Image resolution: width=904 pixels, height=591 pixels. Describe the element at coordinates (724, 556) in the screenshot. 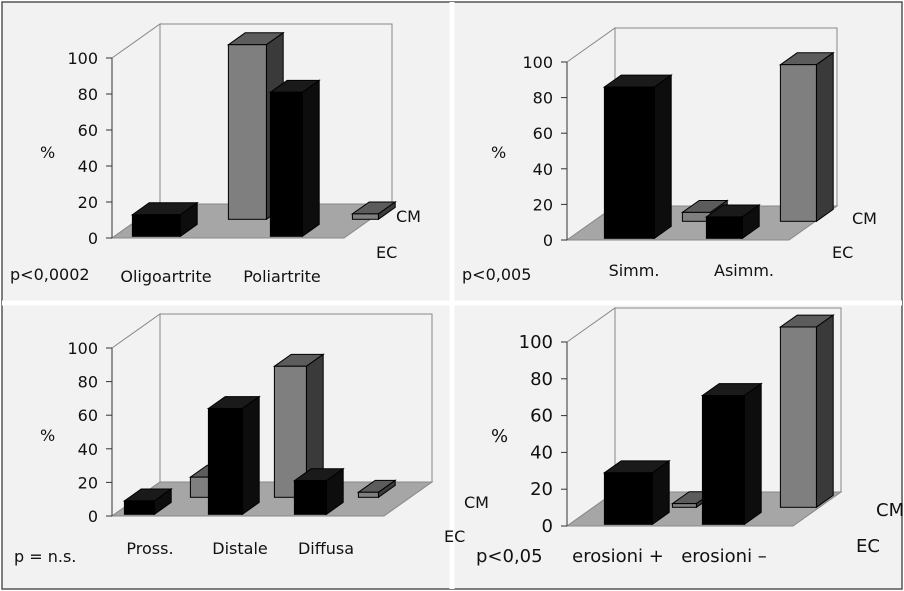

I see `category-label: erosioni –` at that location.